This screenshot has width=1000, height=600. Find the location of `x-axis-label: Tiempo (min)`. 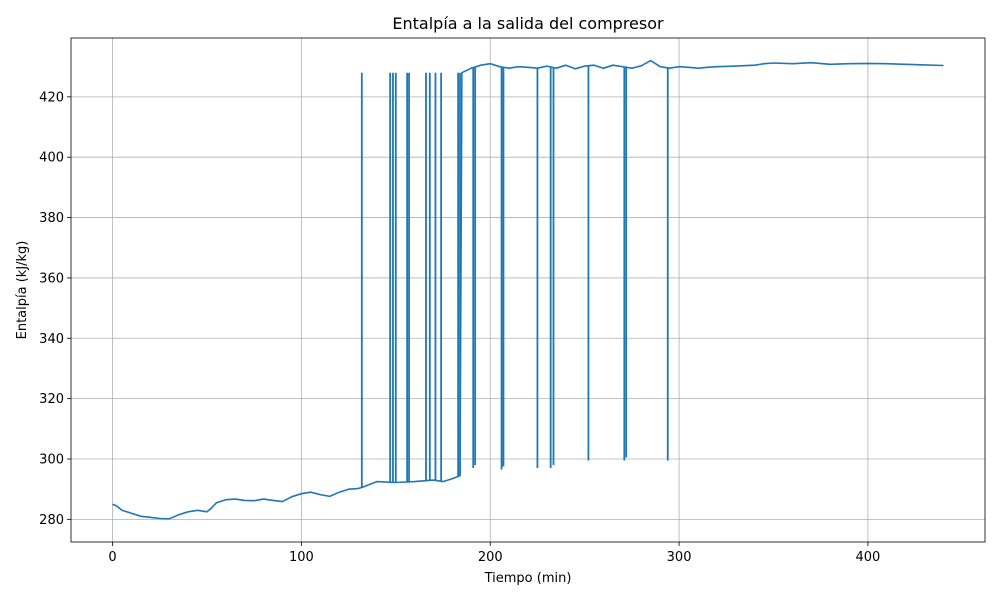

x-axis-label: Tiempo (min) is located at coordinates (528, 578).